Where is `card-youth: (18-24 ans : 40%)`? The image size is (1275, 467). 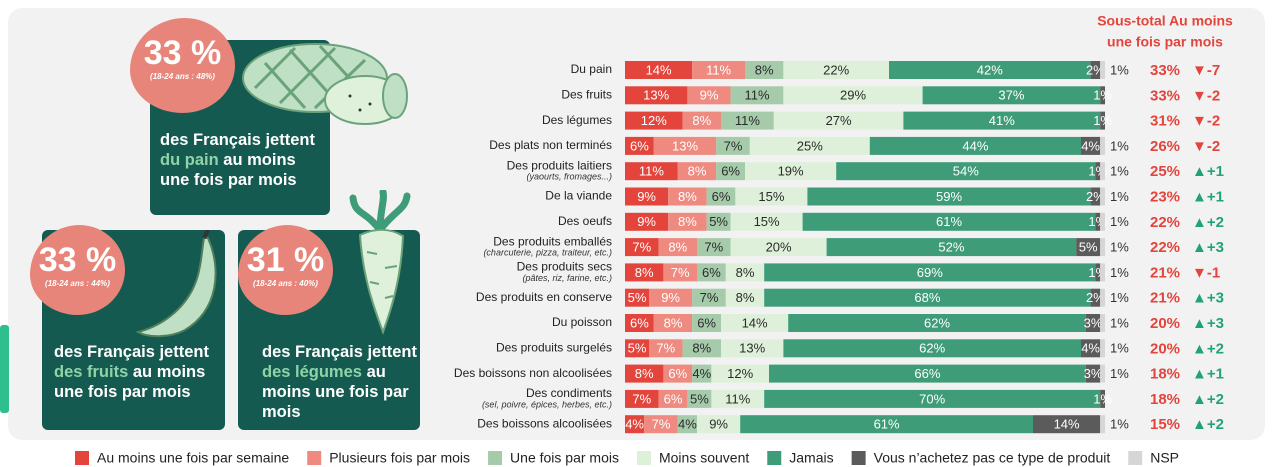 card-youth: (18-24 ans : 40%) is located at coordinates (285, 283).